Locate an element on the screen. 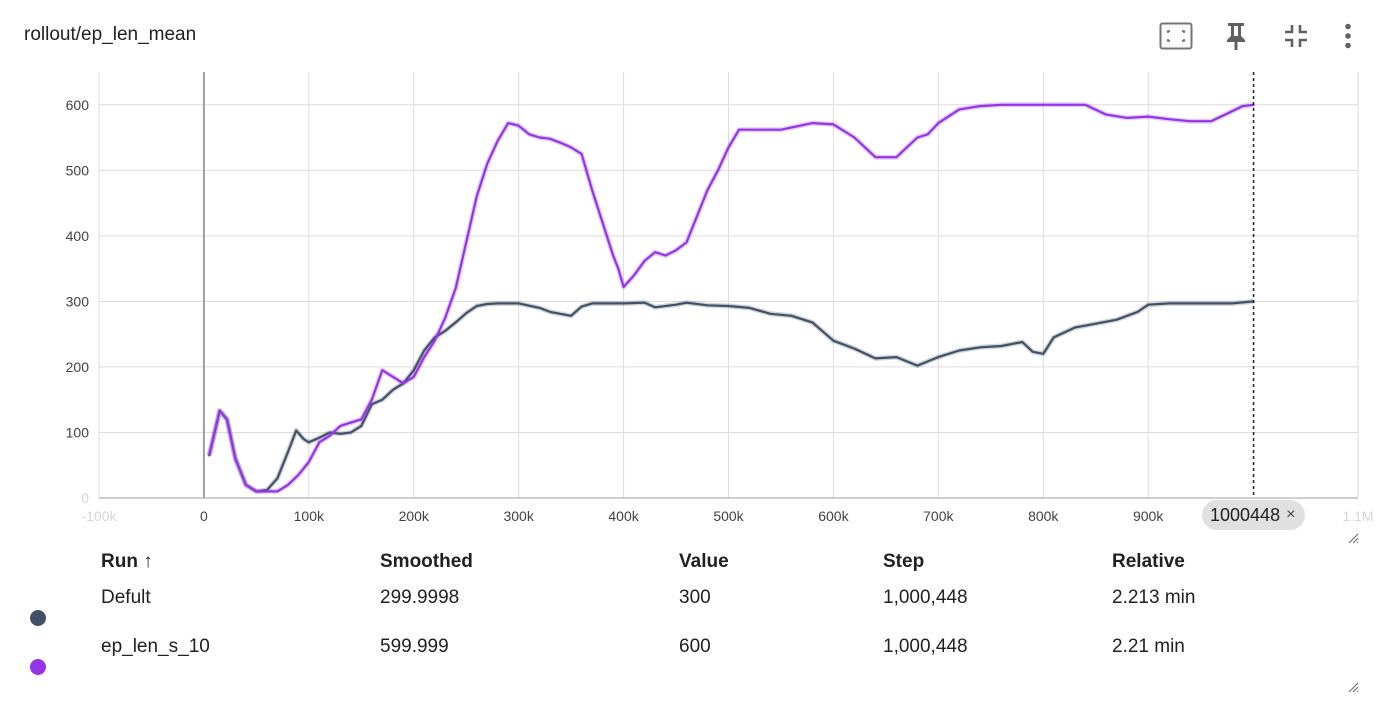 The image size is (1384, 717). x-tick-label: 400k is located at coordinates (623, 516).